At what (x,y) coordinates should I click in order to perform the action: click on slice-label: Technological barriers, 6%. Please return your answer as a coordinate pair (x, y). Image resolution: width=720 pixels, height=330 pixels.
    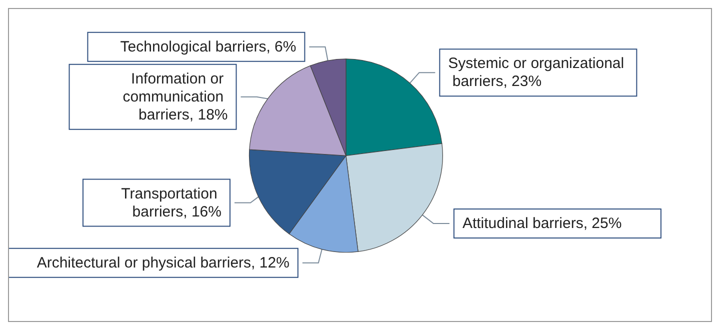
    Looking at the image, I should click on (208, 47).